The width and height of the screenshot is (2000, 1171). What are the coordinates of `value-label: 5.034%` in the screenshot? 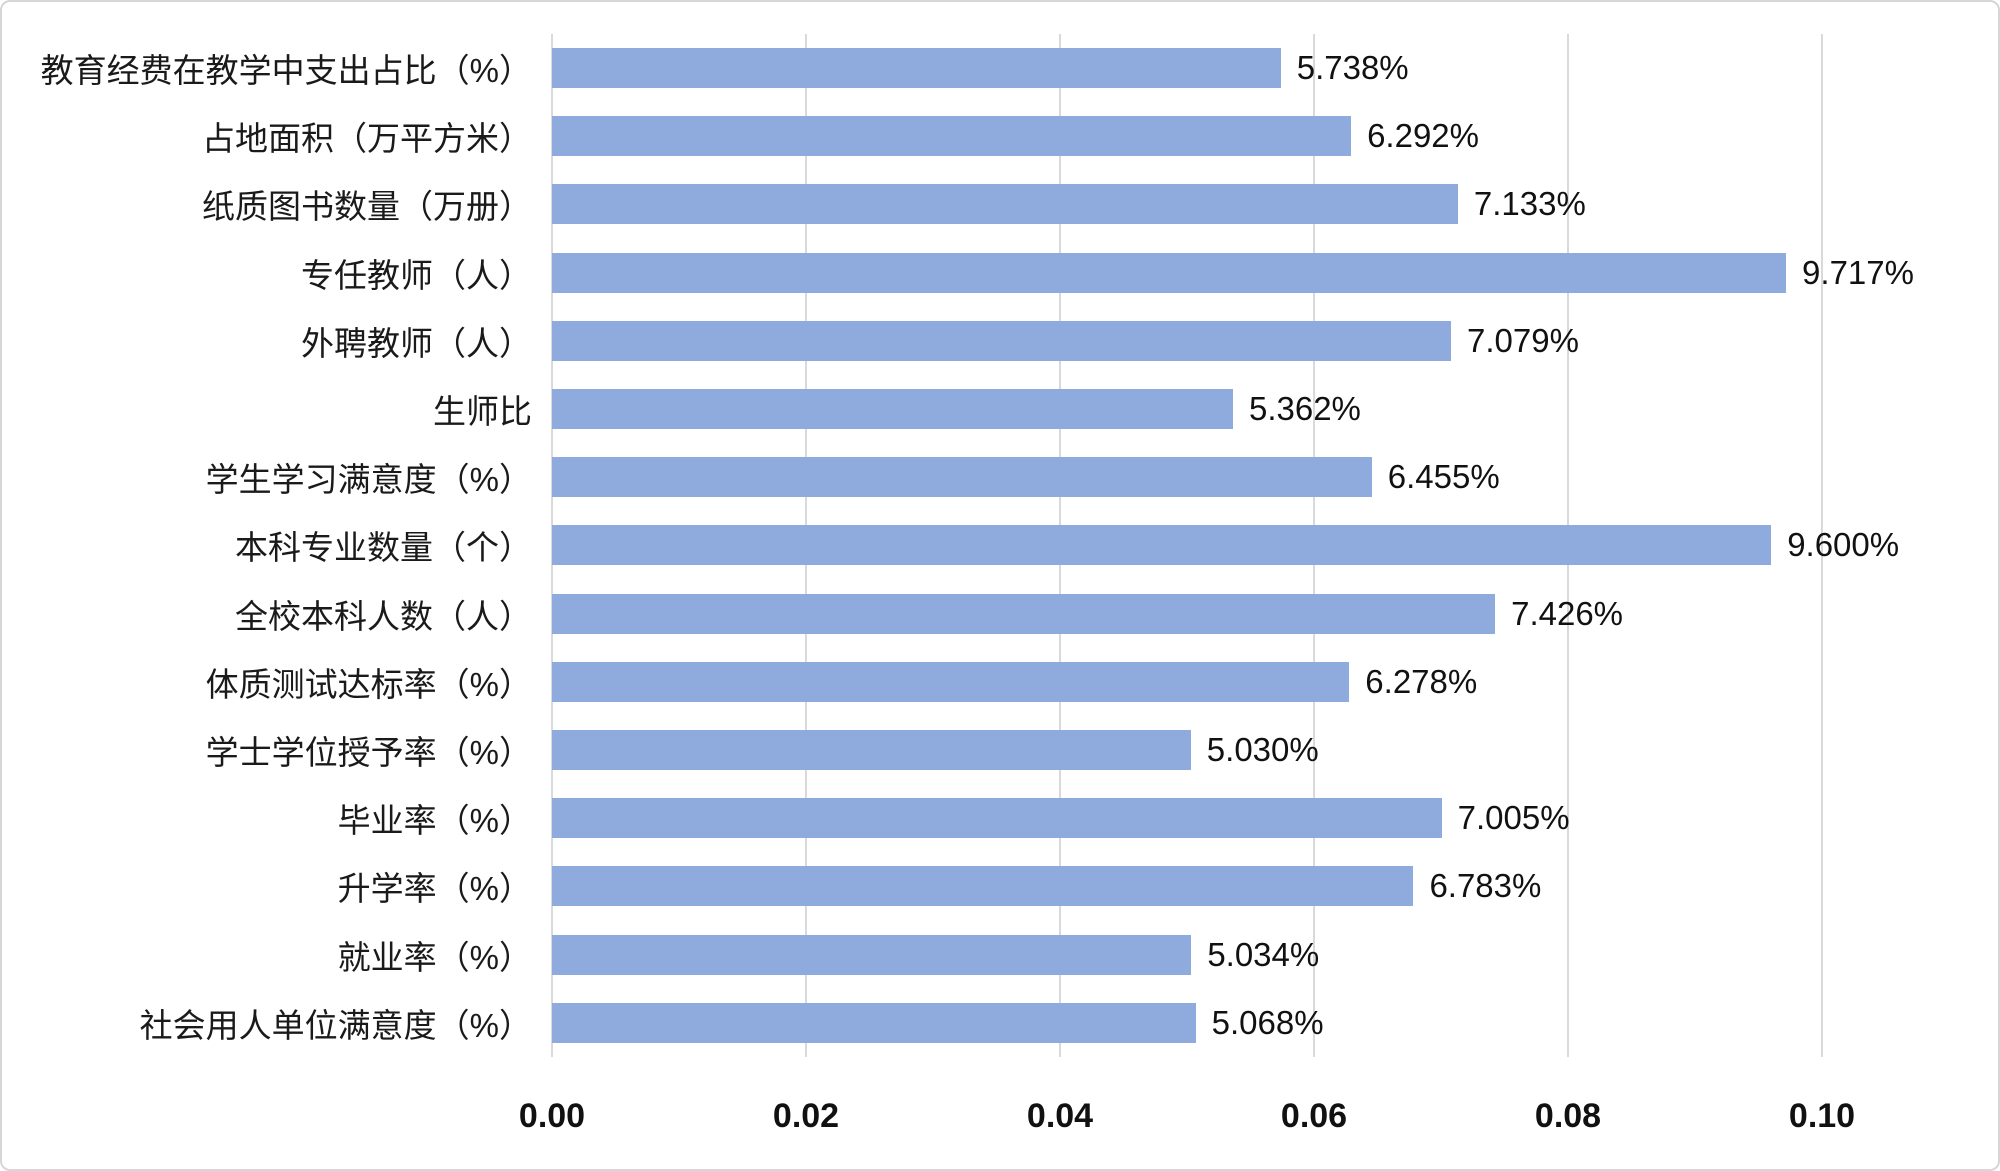 It's located at (1263, 954).